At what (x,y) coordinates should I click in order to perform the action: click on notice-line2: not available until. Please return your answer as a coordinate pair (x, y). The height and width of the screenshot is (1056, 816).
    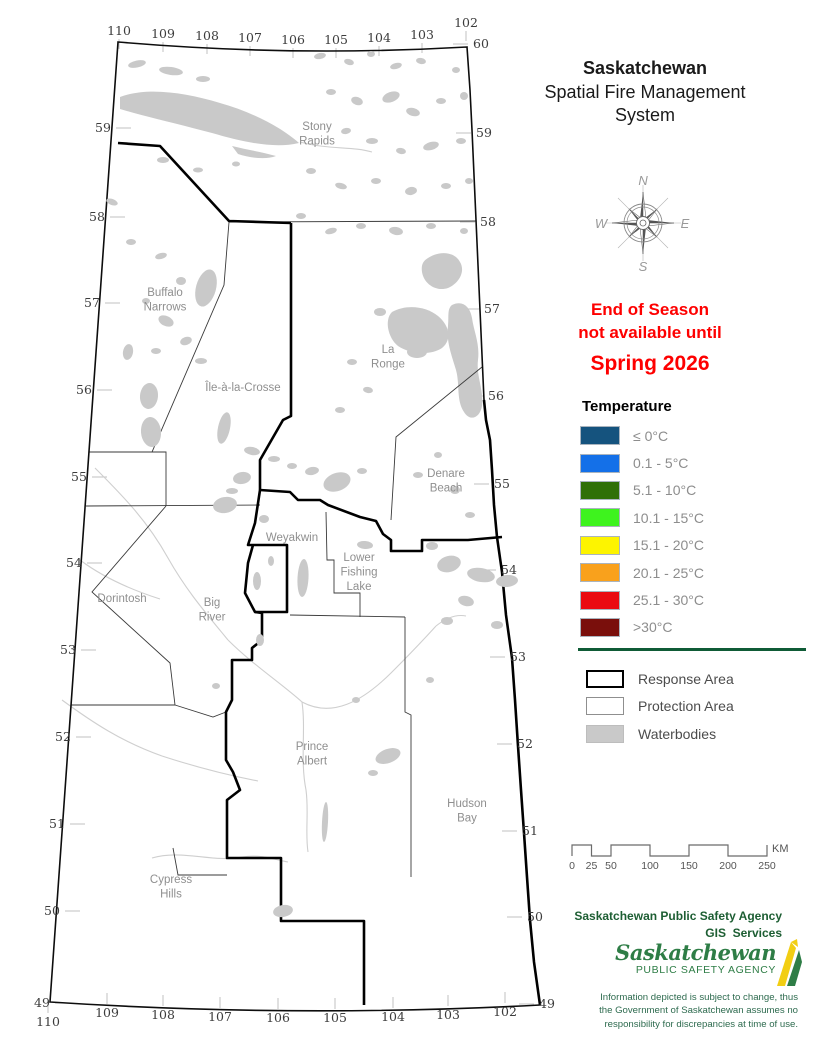
    Looking at the image, I should click on (650, 332).